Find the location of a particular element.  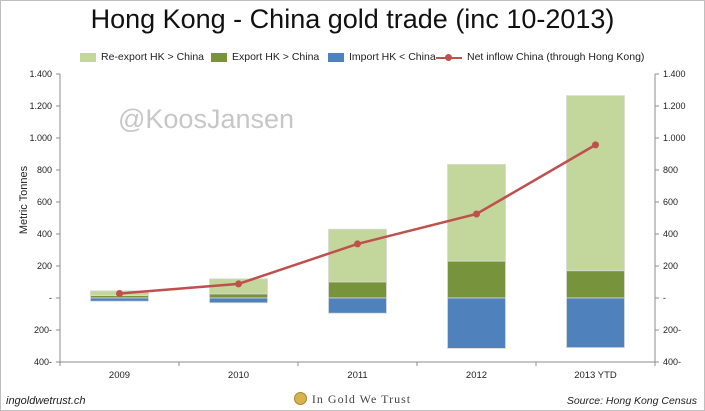

legend-item-export: Export HK > China is located at coordinates (265, 57).